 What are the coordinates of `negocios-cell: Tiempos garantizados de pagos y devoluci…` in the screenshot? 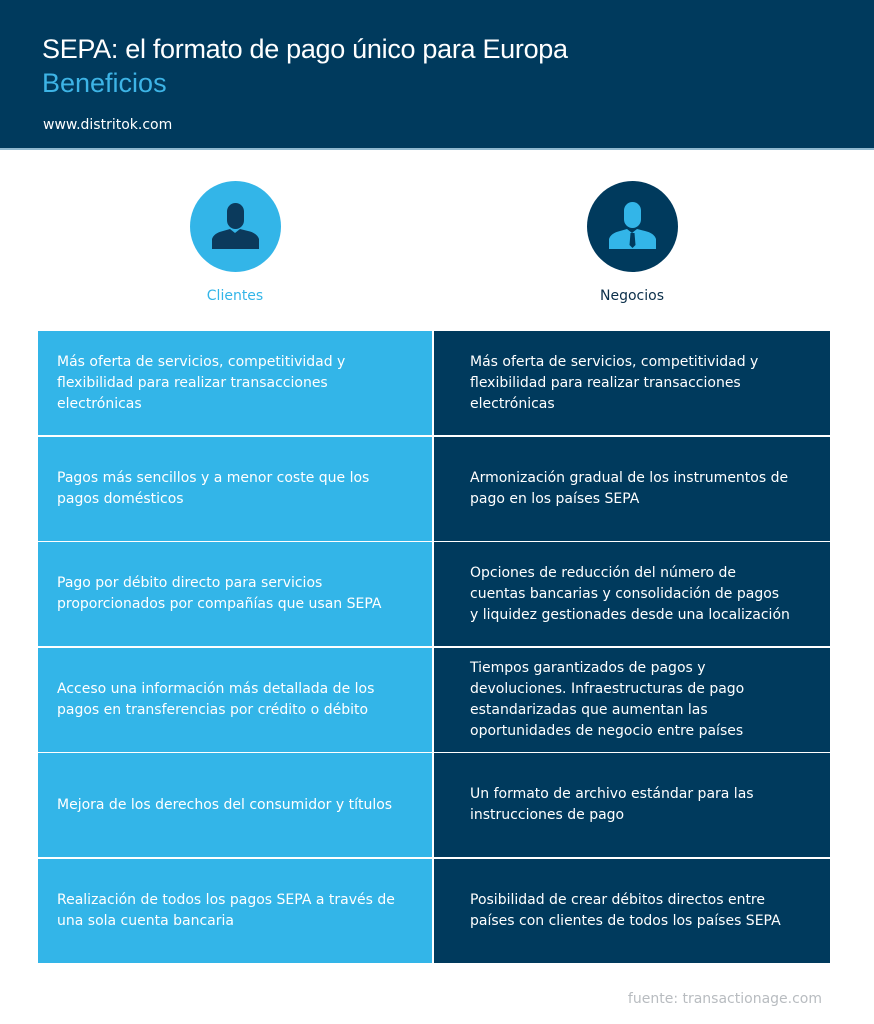 It's located at (632, 699).